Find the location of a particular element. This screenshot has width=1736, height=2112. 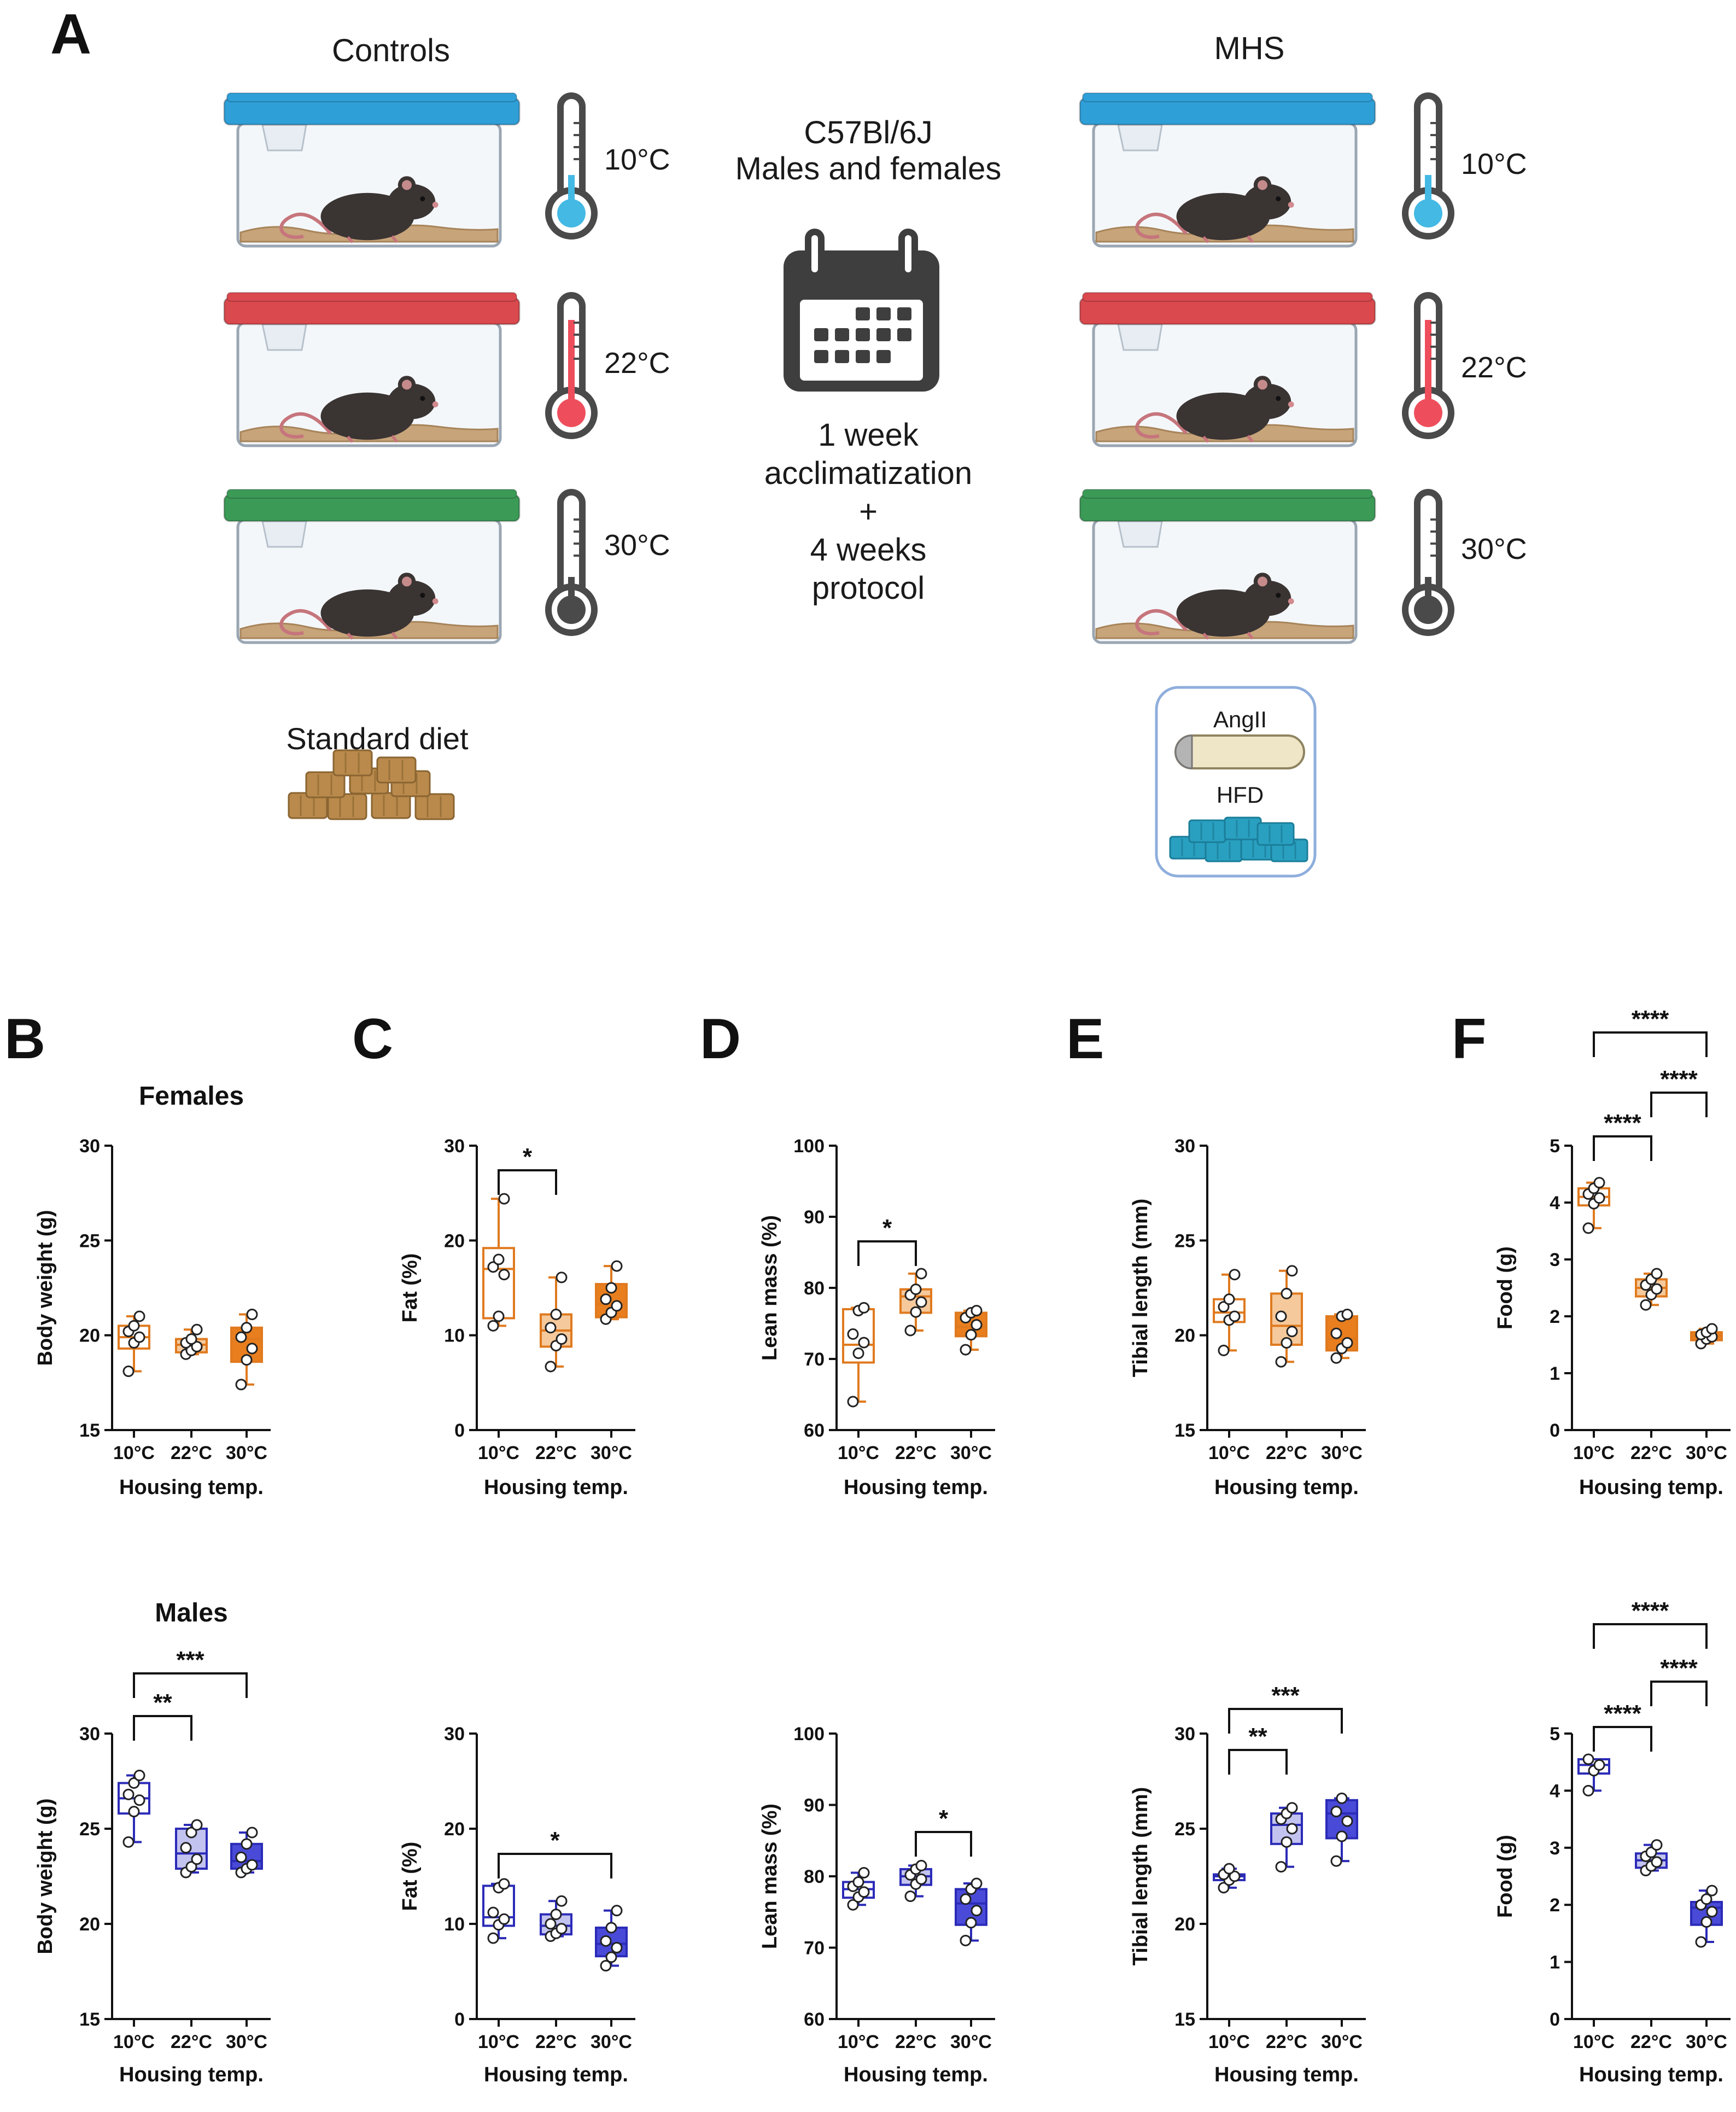

box-30c is located at coordinates (1341, 1336).